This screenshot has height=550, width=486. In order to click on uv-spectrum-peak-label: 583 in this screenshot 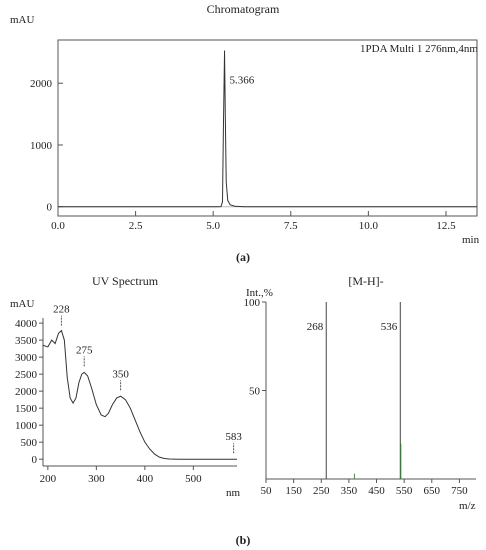, I will do `click(233, 437)`.